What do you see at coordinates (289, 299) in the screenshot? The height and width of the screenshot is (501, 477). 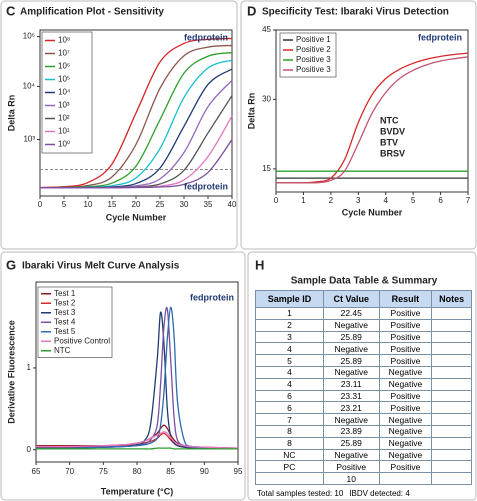 I see `column-header: Sample ID` at bounding box center [289, 299].